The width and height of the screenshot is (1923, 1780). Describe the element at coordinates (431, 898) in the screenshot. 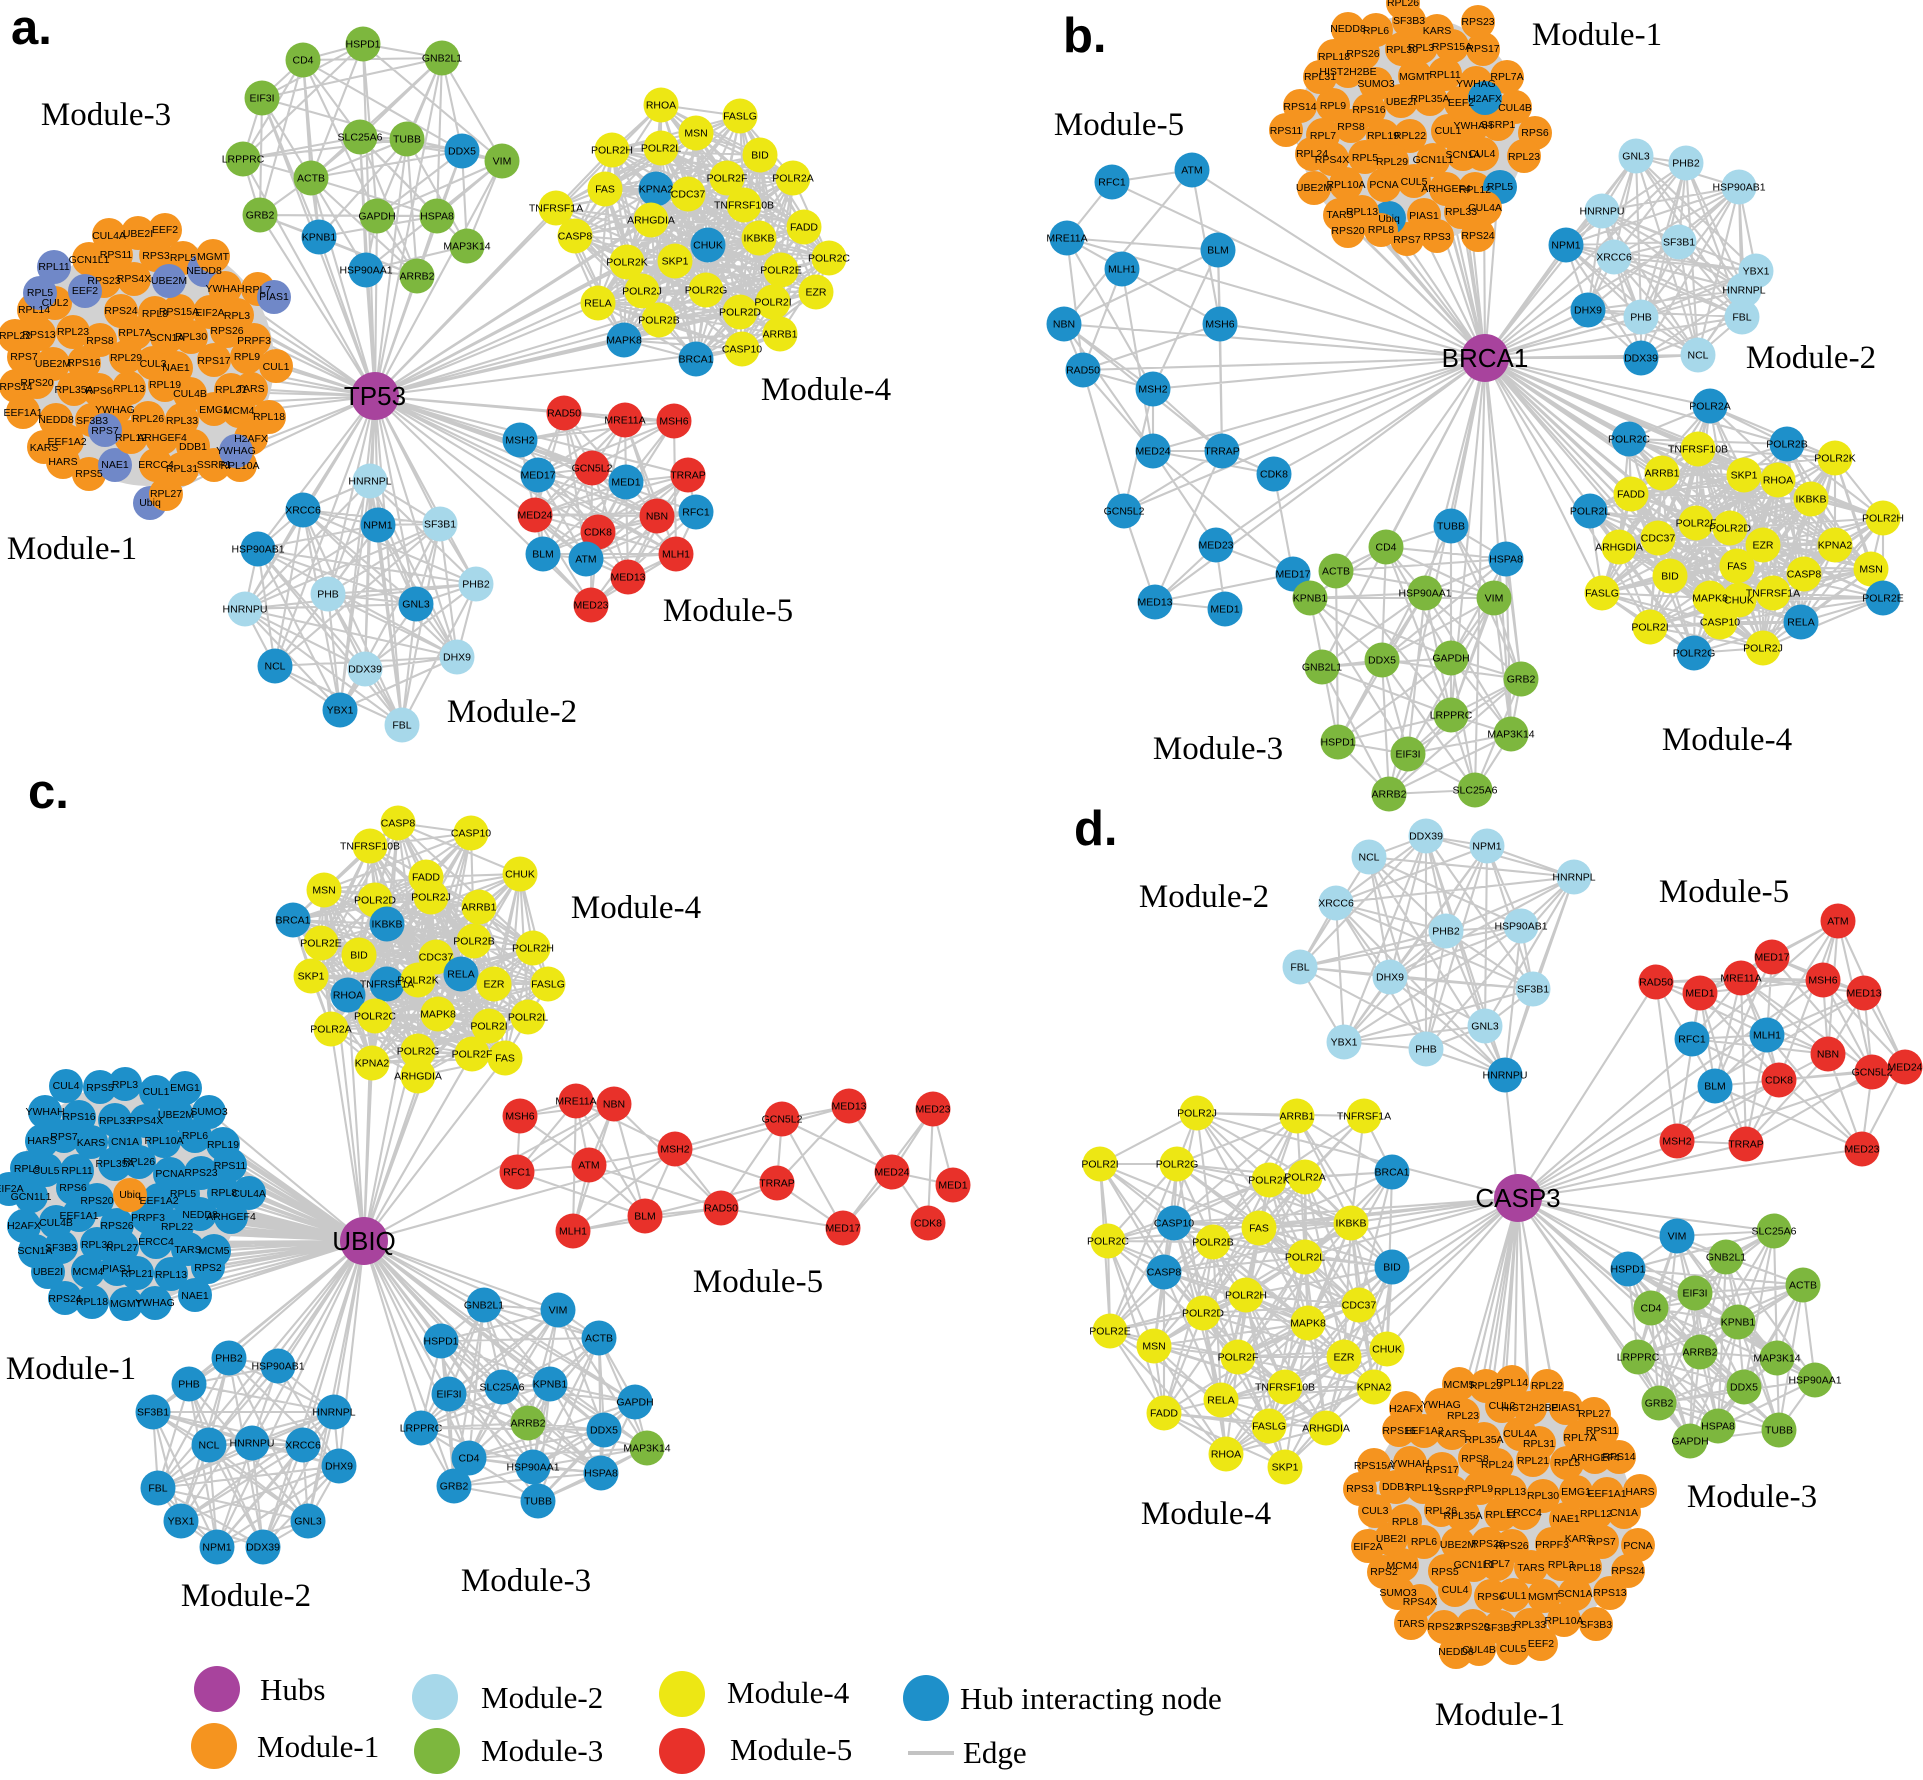

I see `svg-text: POLR2J` at that location.